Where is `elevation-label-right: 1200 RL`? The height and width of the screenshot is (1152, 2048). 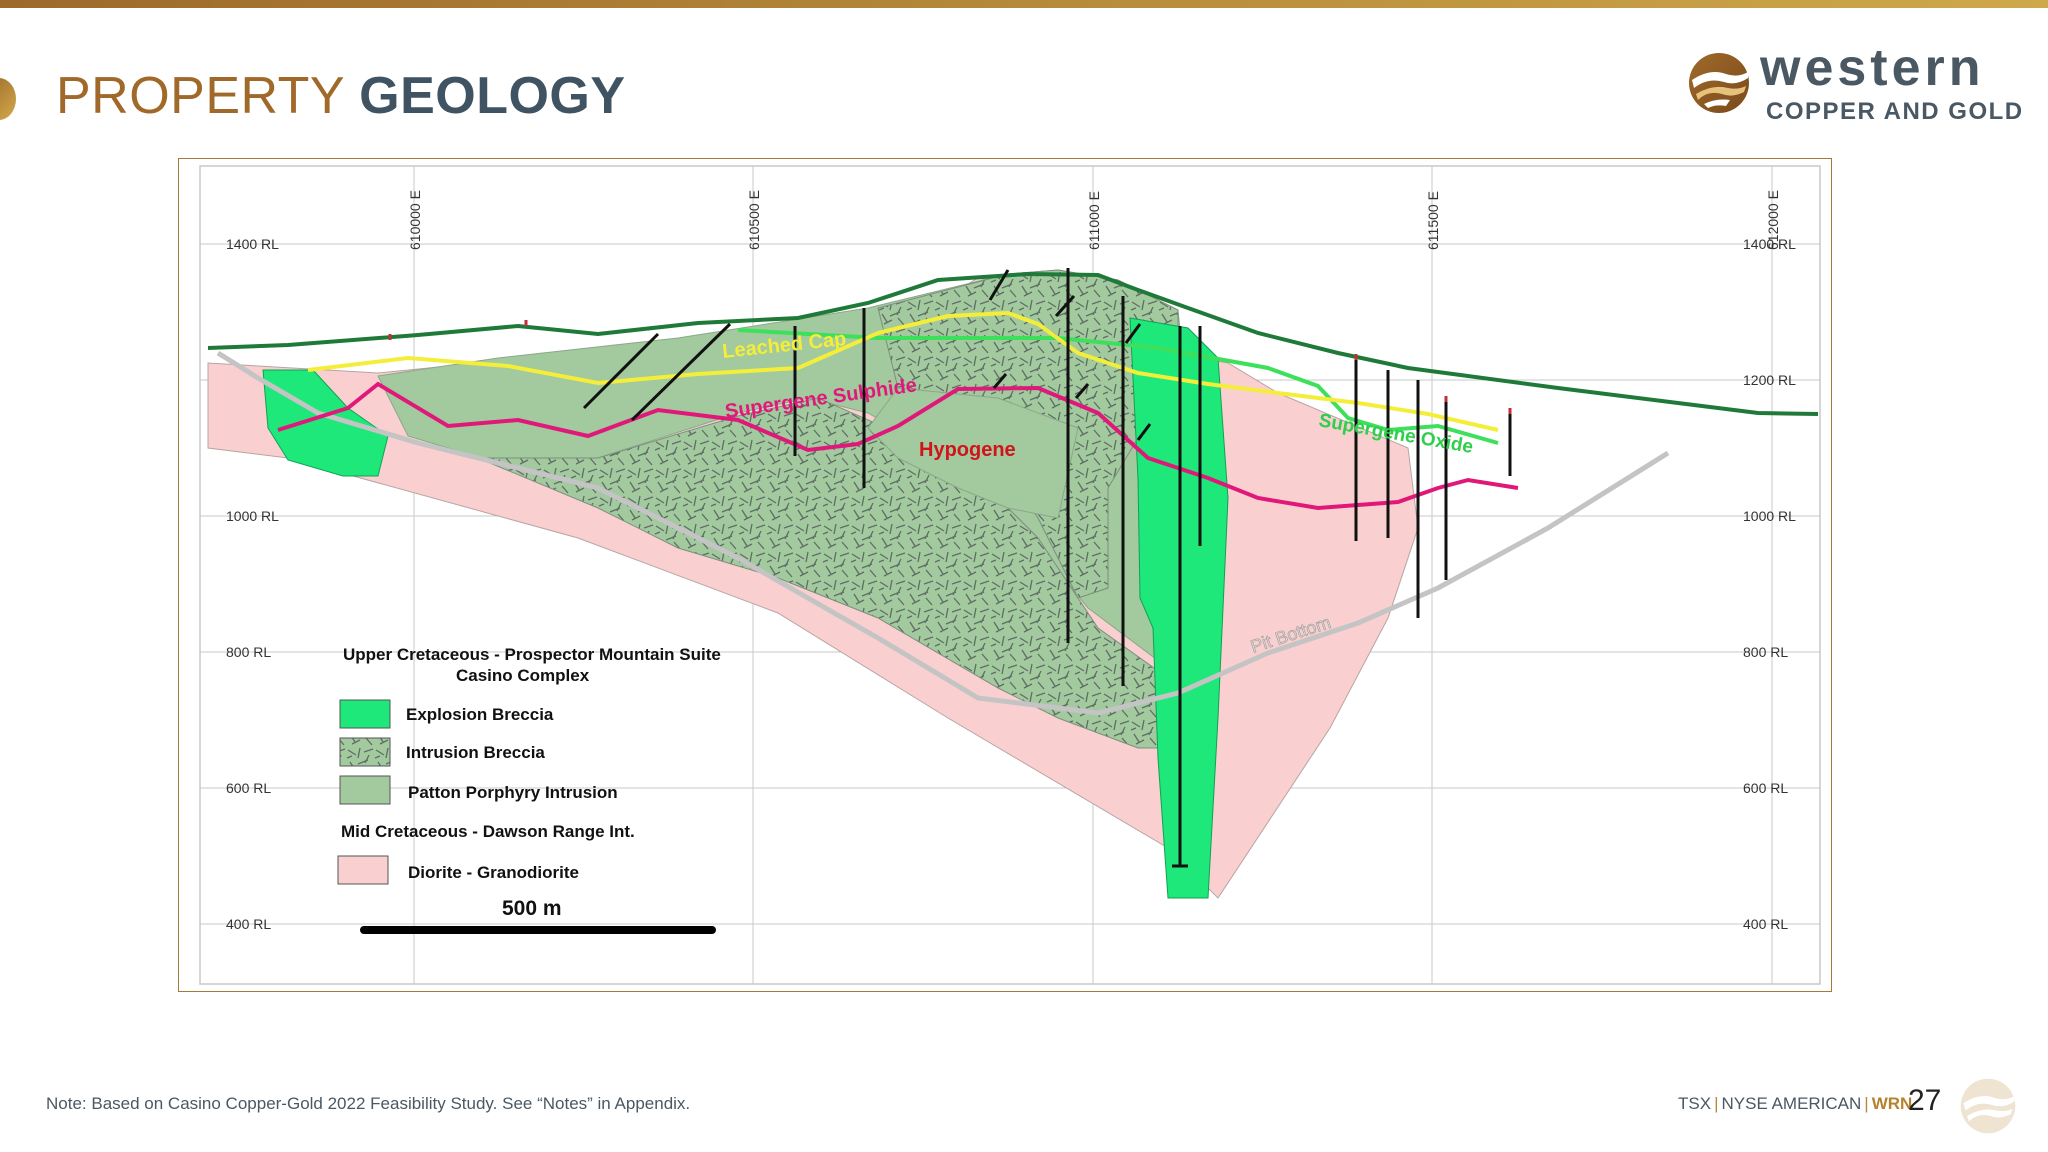
elevation-label-right: 1200 RL is located at coordinates (1769, 380).